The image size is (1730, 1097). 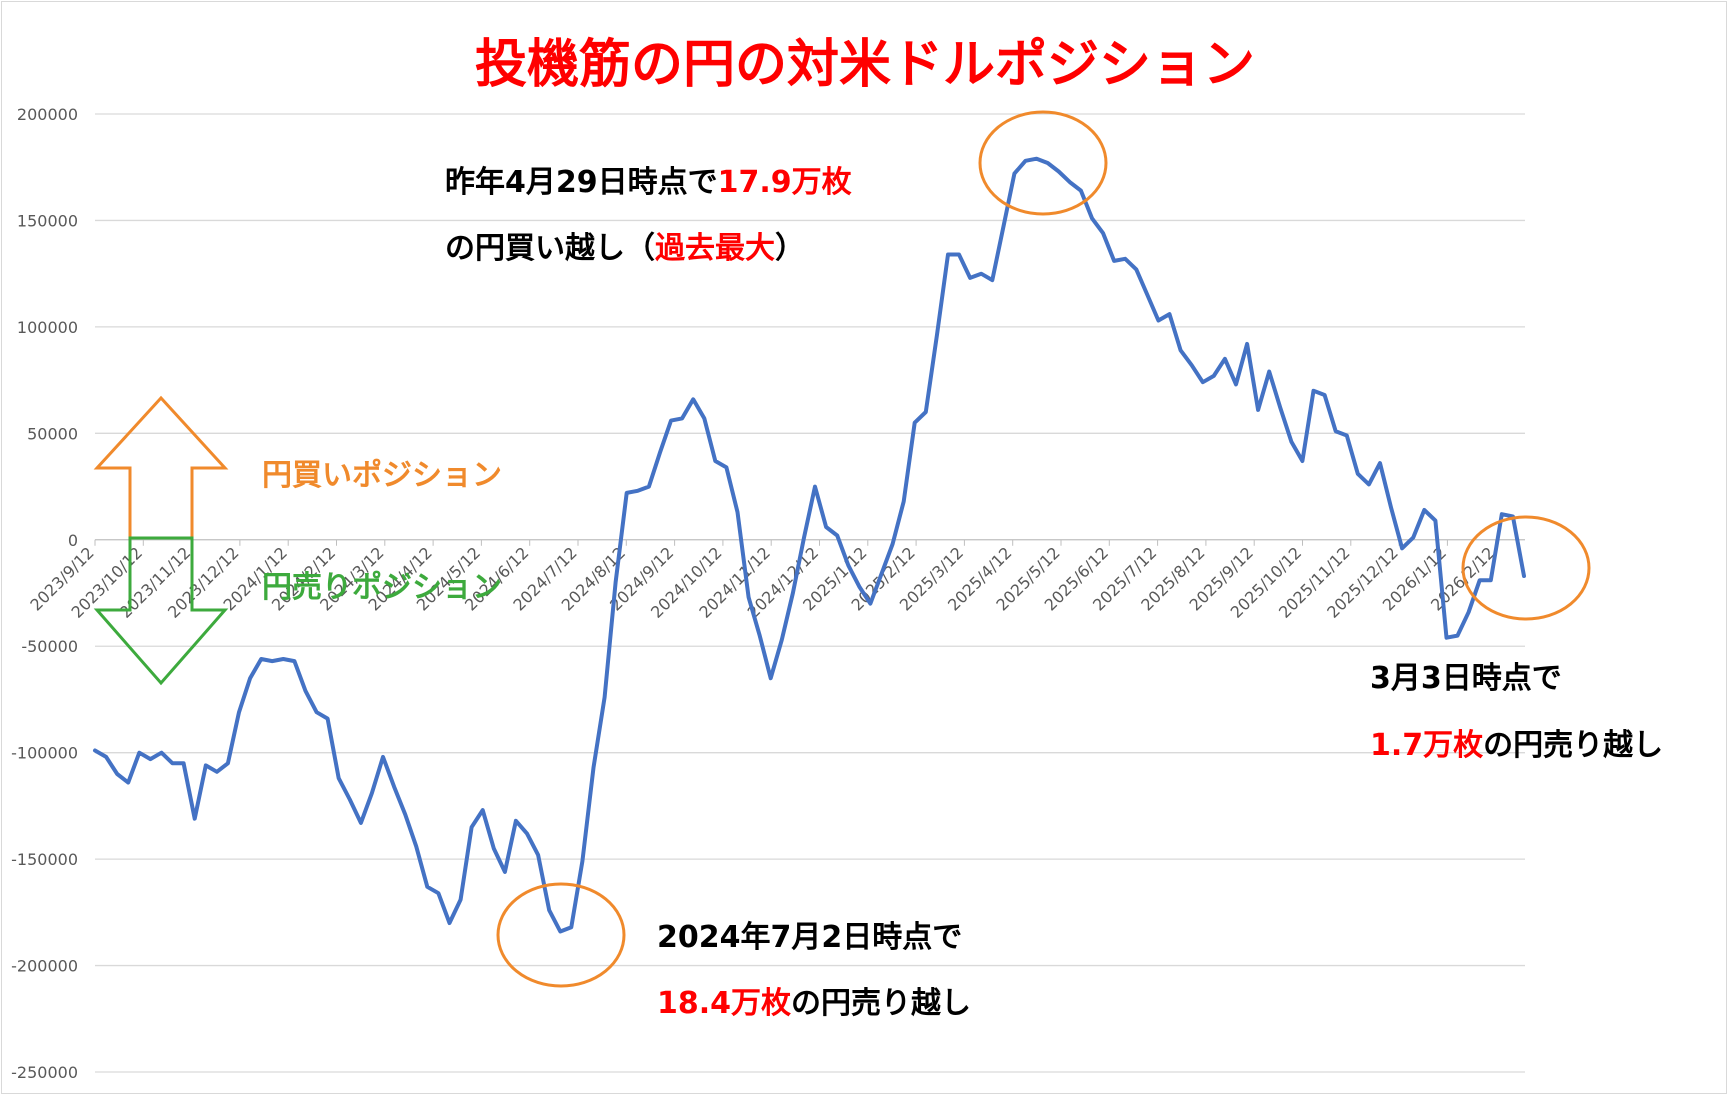 I want to click on y-tick-label: -200000, so click(x=44, y=966).